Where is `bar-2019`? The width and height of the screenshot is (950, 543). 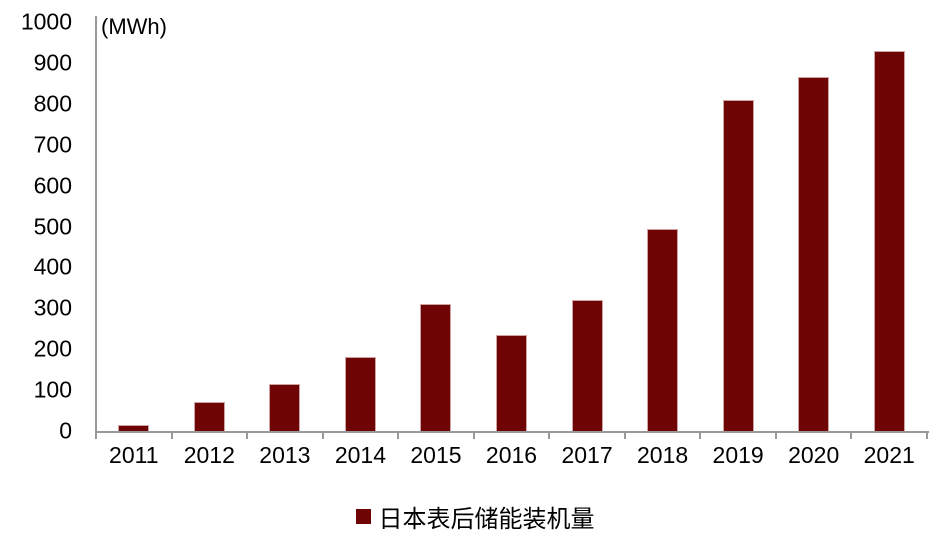
bar-2019 is located at coordinates (738, 265).